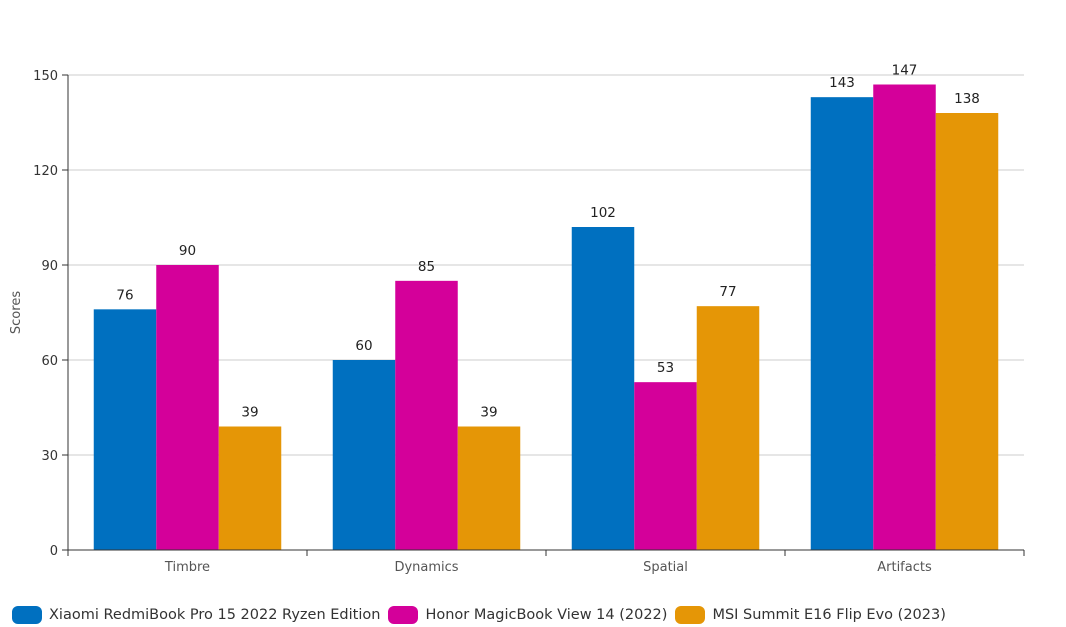 Image resolution: width=1066 pixels, height=627 pixels. Describe the element at coordinates (45, 76) in the screenshot. I see `y-tick-label: 150` at that location.